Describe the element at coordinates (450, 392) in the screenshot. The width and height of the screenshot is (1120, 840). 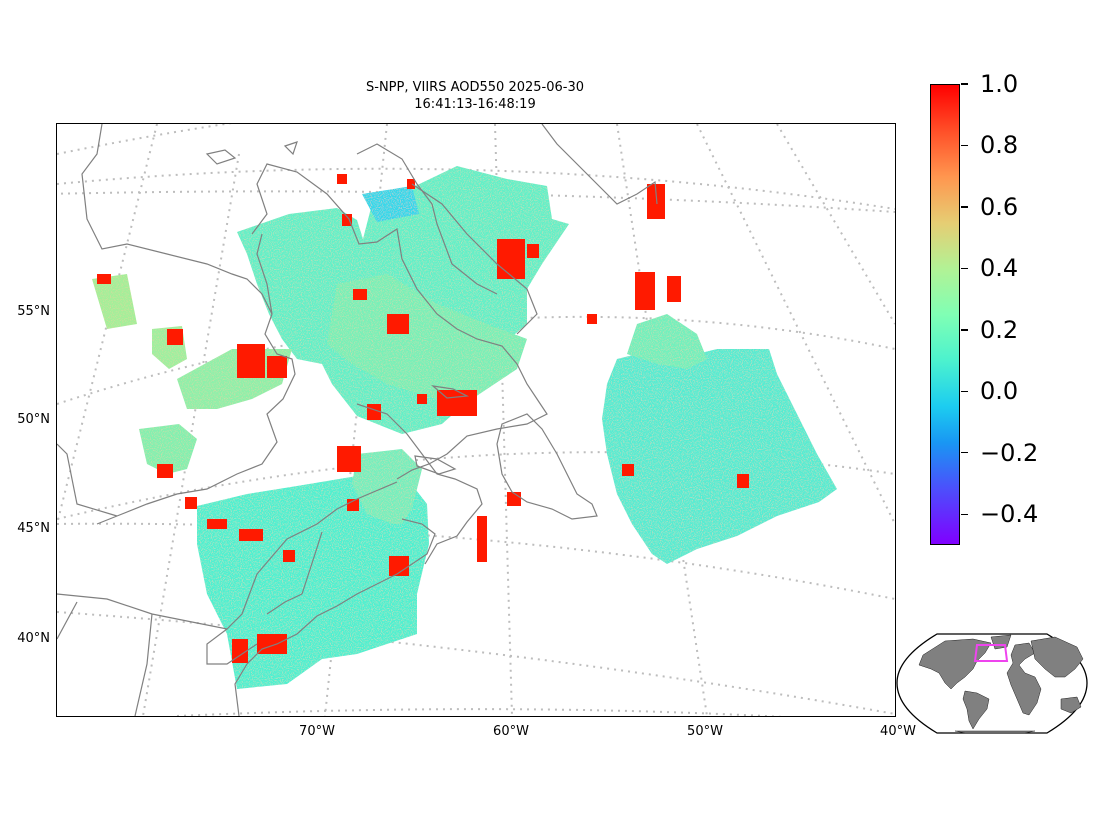
I see `coastline-anticosti` at that location.